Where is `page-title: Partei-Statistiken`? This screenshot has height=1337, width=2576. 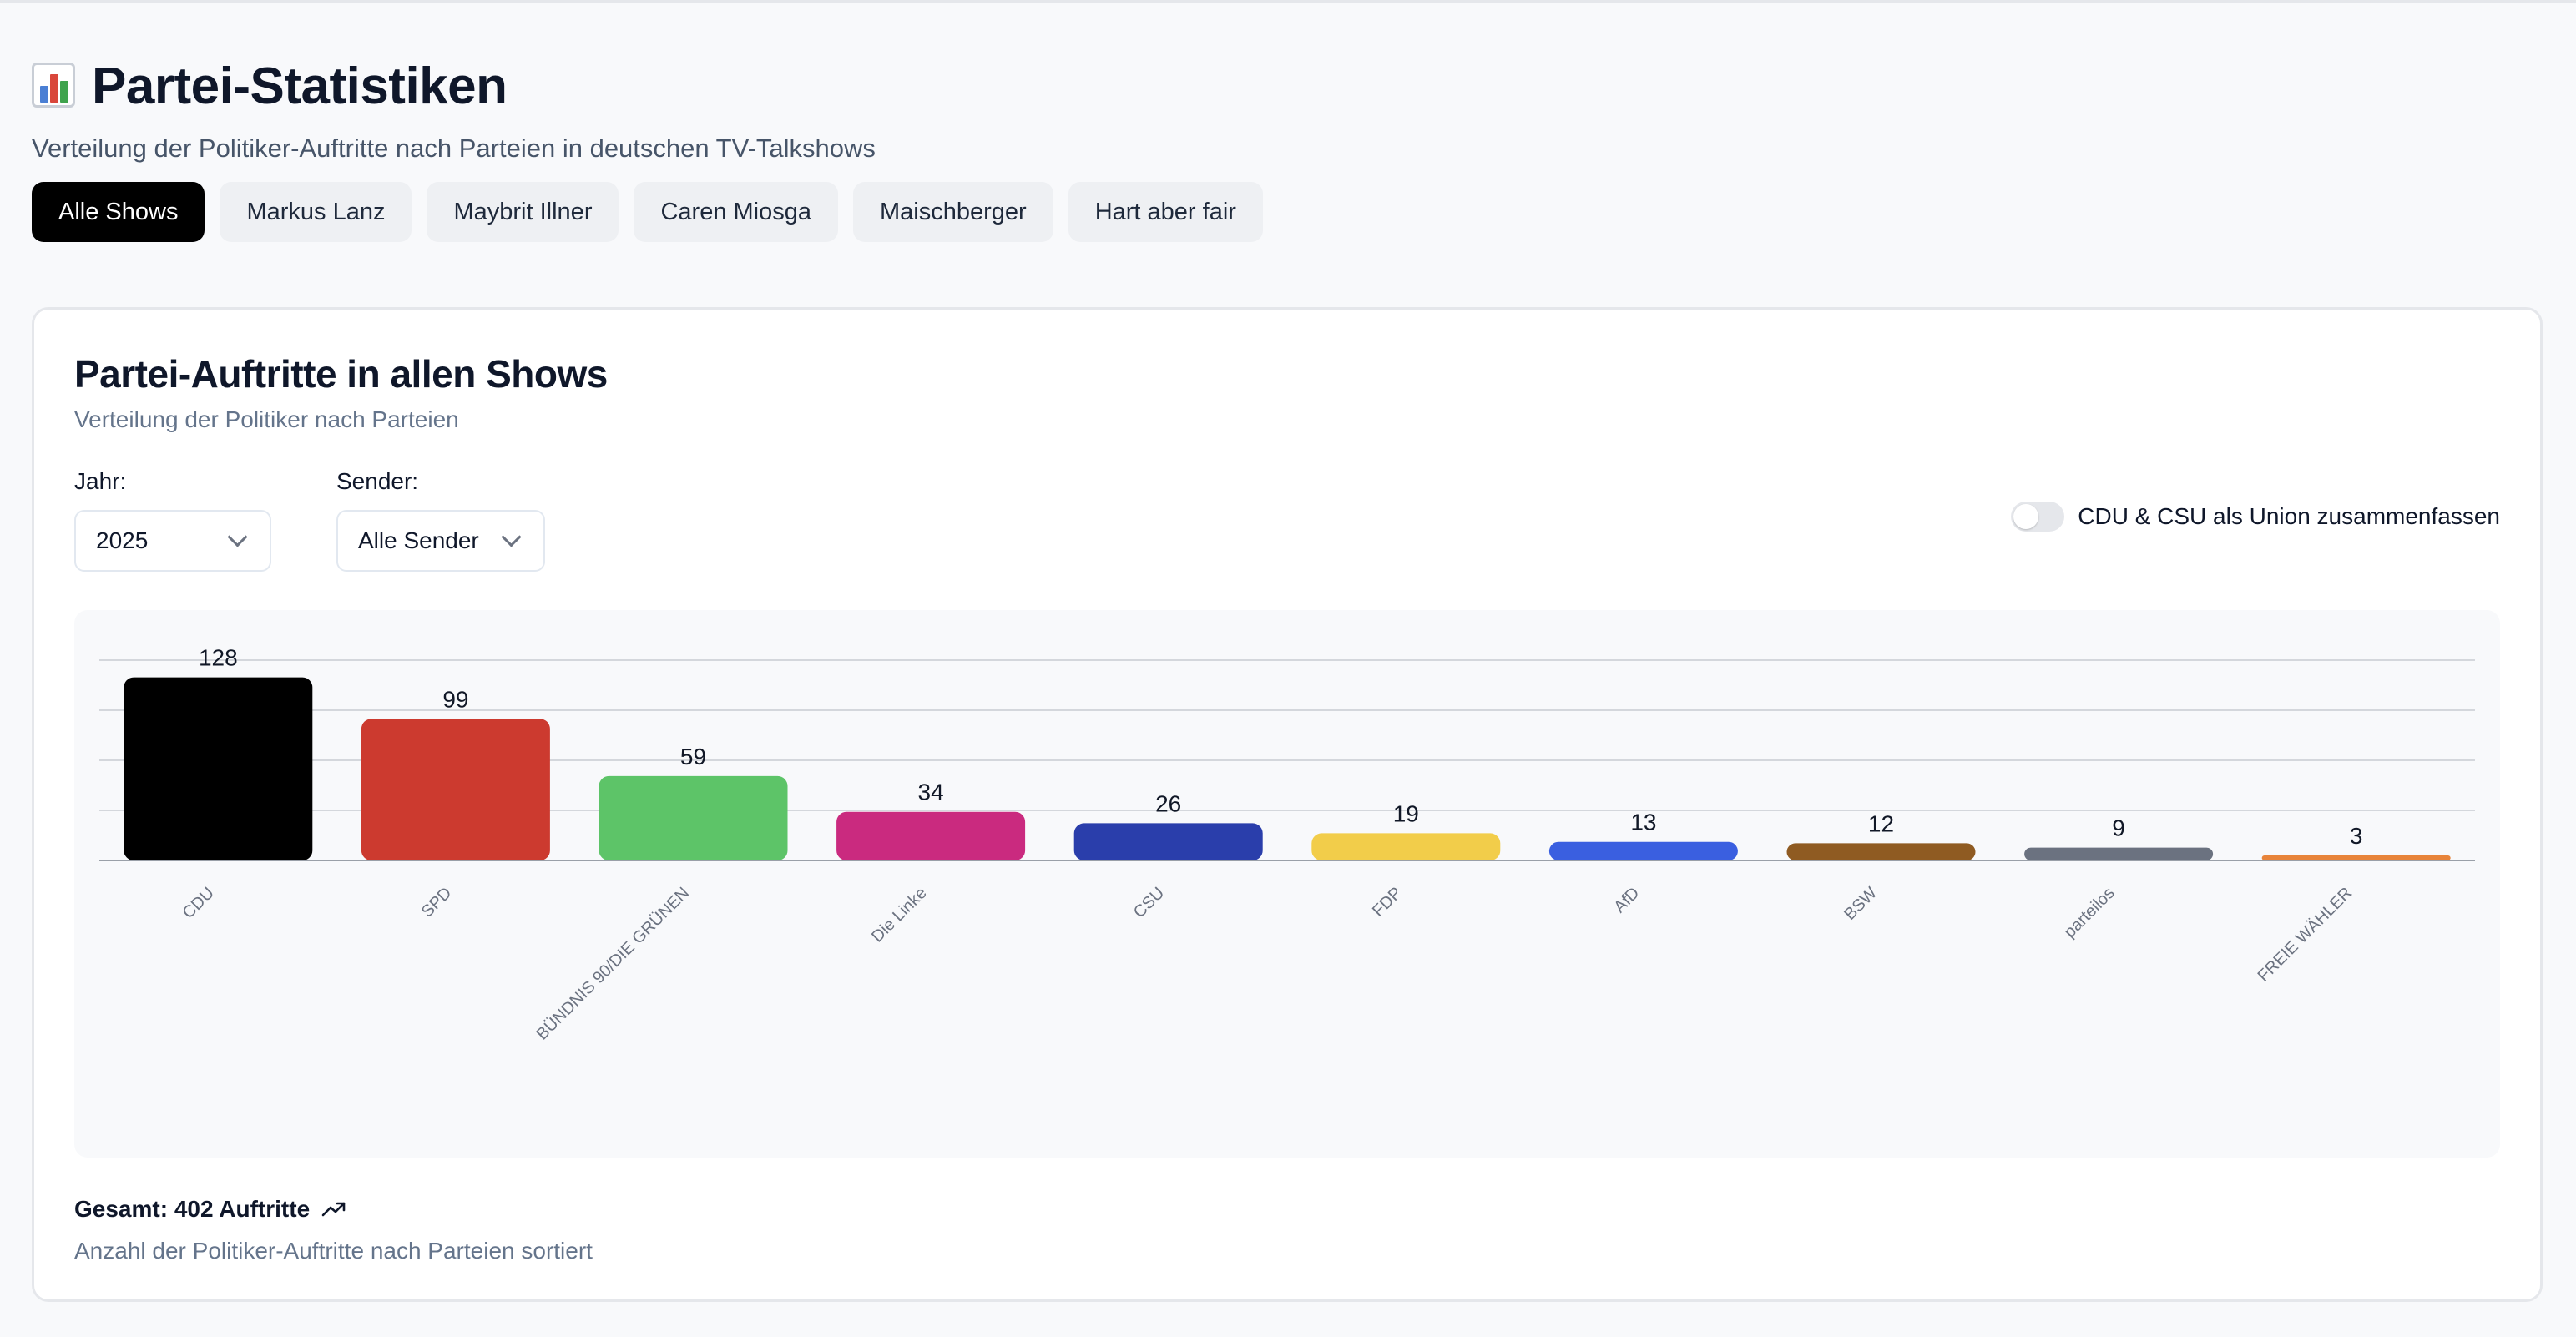 page-title: Partei-Statistiken is located at coordinates (300, 86).